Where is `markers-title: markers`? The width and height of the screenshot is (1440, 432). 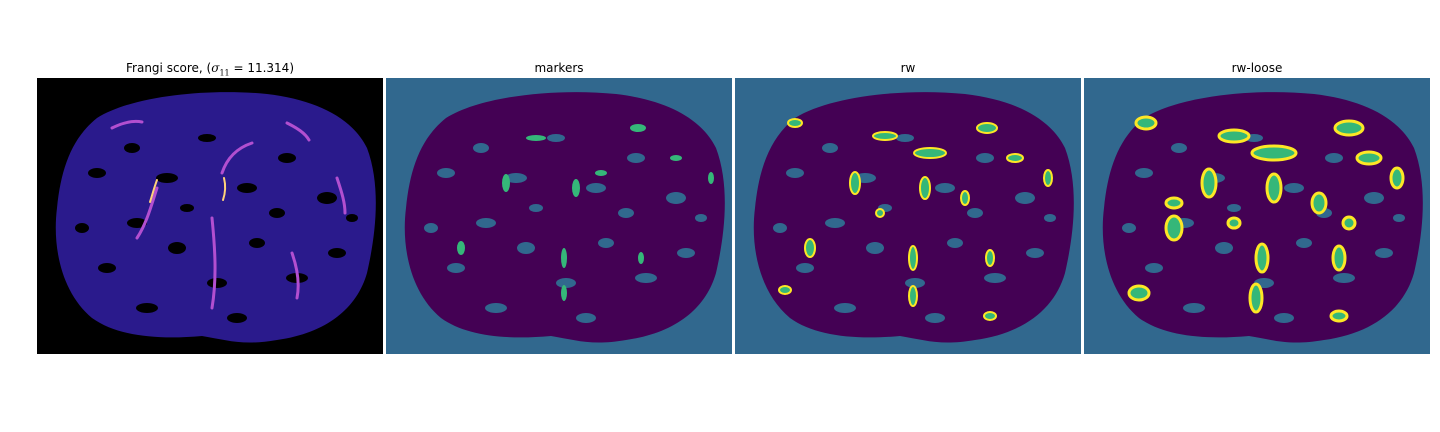 markers-title: markers is located at coordinates (559, 68).